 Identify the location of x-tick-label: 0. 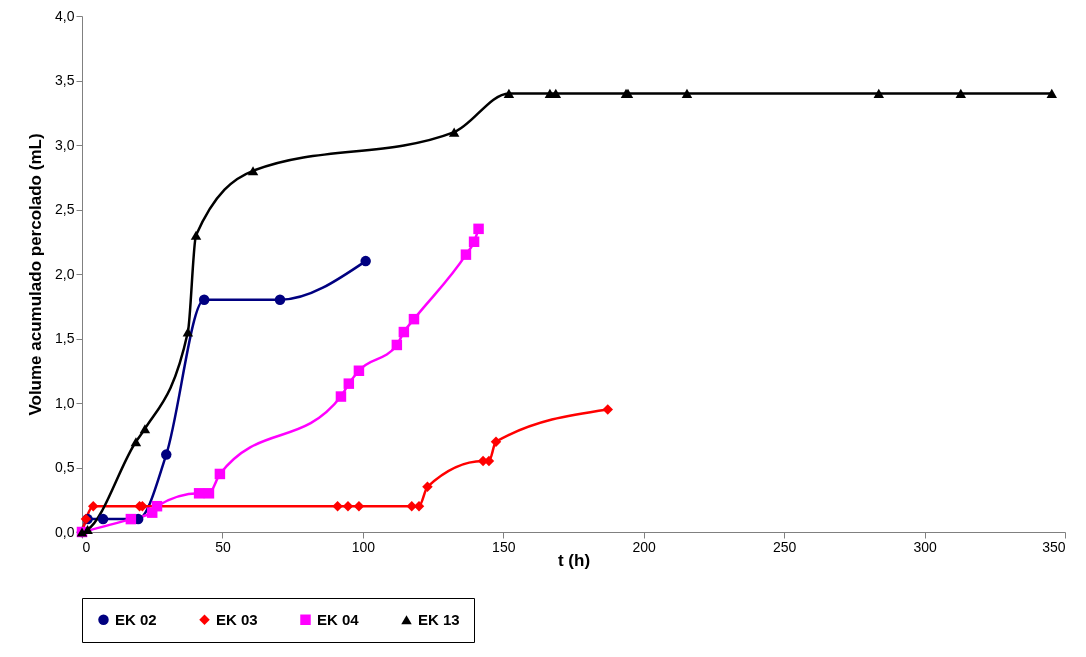
(86, 546).